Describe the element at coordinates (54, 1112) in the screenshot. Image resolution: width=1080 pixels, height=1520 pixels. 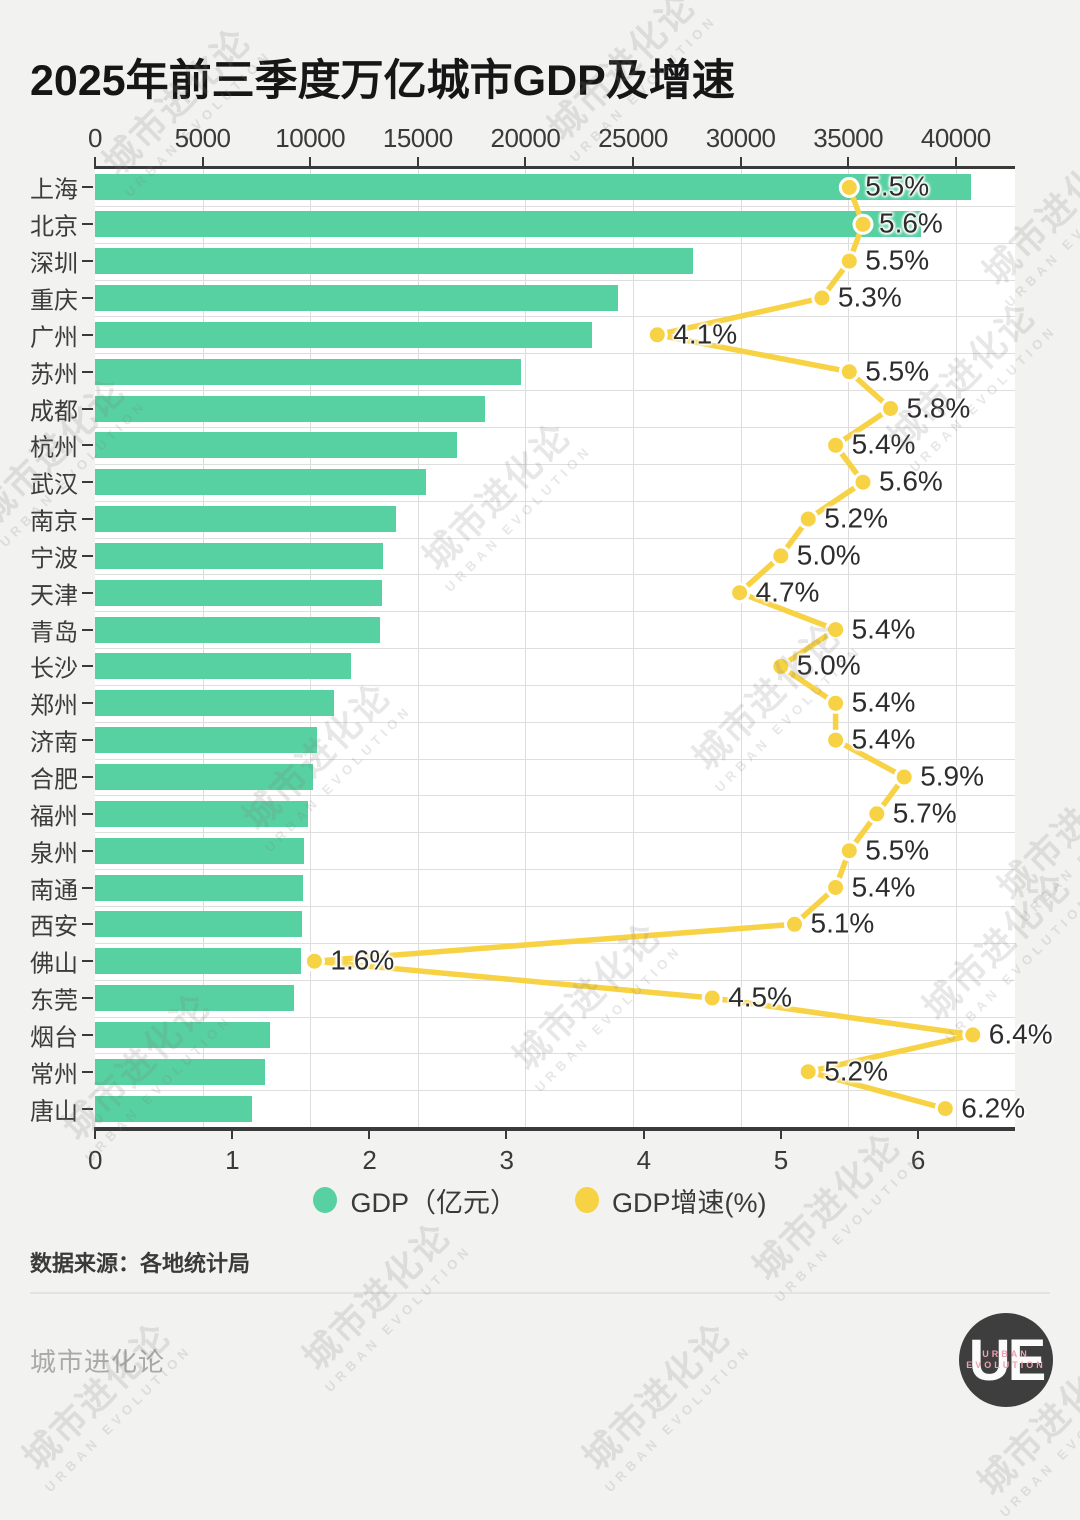
I see `city-label: 唐山` at that location.